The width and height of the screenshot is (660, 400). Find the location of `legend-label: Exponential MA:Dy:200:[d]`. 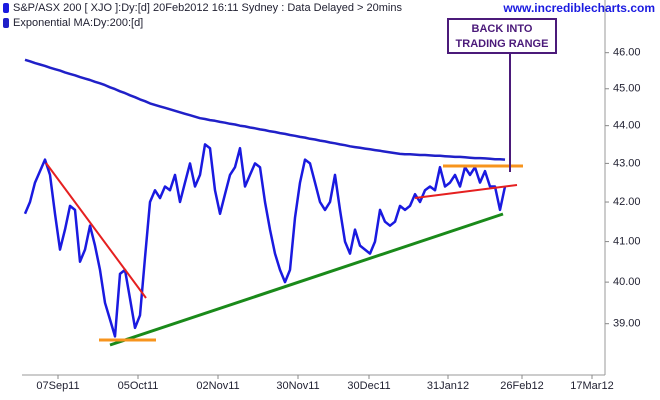

legend-label: Exponential MA:Dy:200:[d] is located at coordinates (78, 23).